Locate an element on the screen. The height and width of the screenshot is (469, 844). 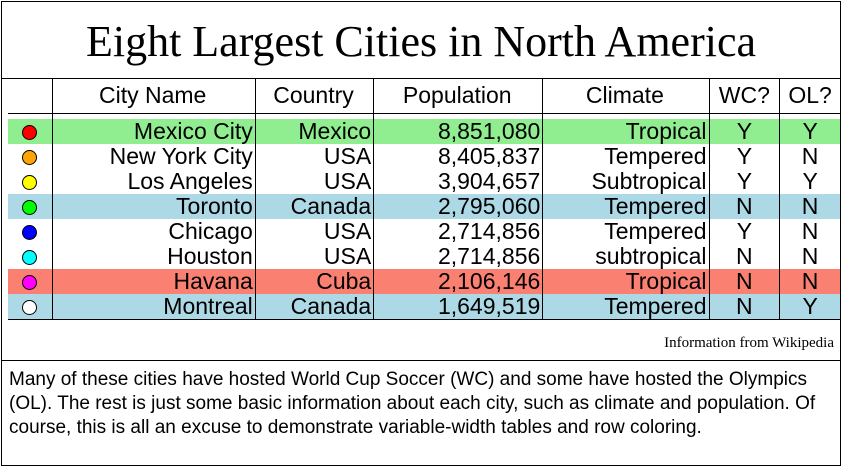
cell-city: Chicago is located at coordinates (153, 231).